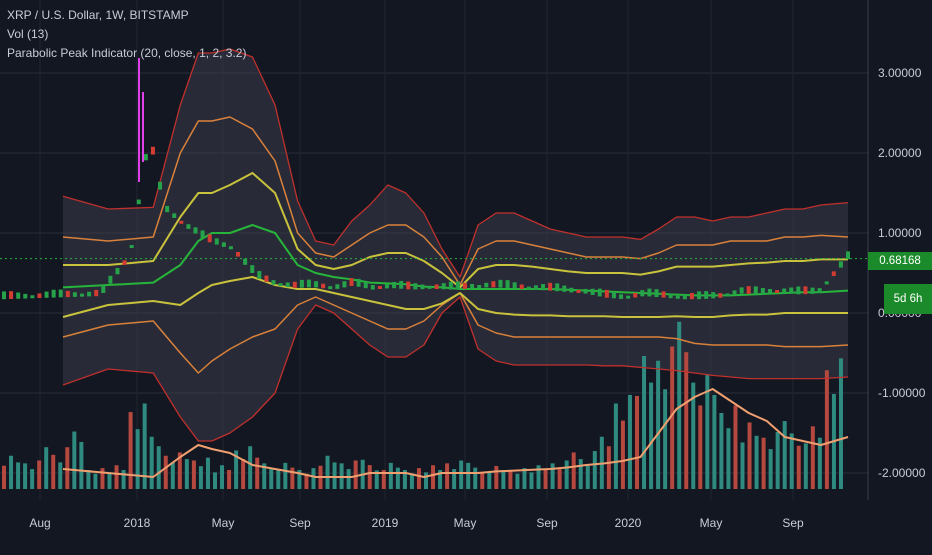 This screenshot has height=555, width=932. What do you see at coordinates (385, 523) in the screenshot?
I see `x-tick-label: 2019` at bounding box center [385, 523].